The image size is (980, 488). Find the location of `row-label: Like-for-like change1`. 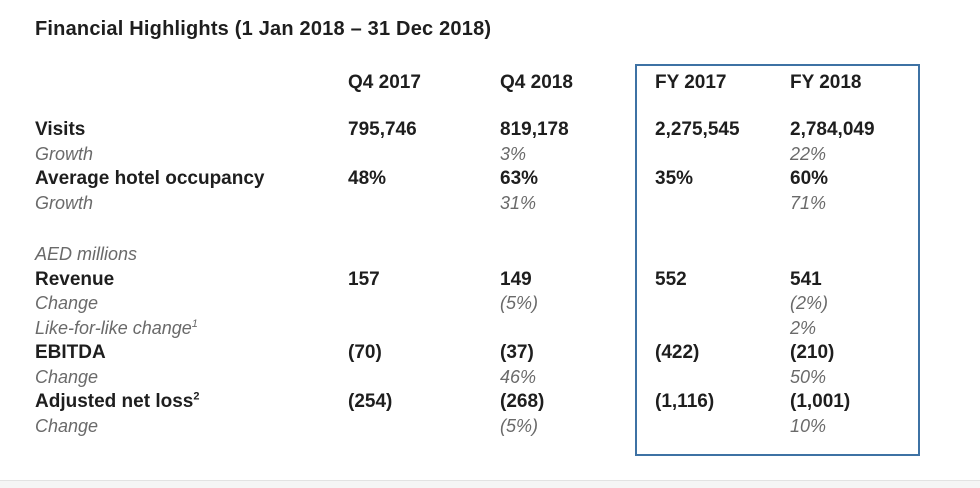

row-label: Like-for-like change1 is located at coordinates (116, 328).